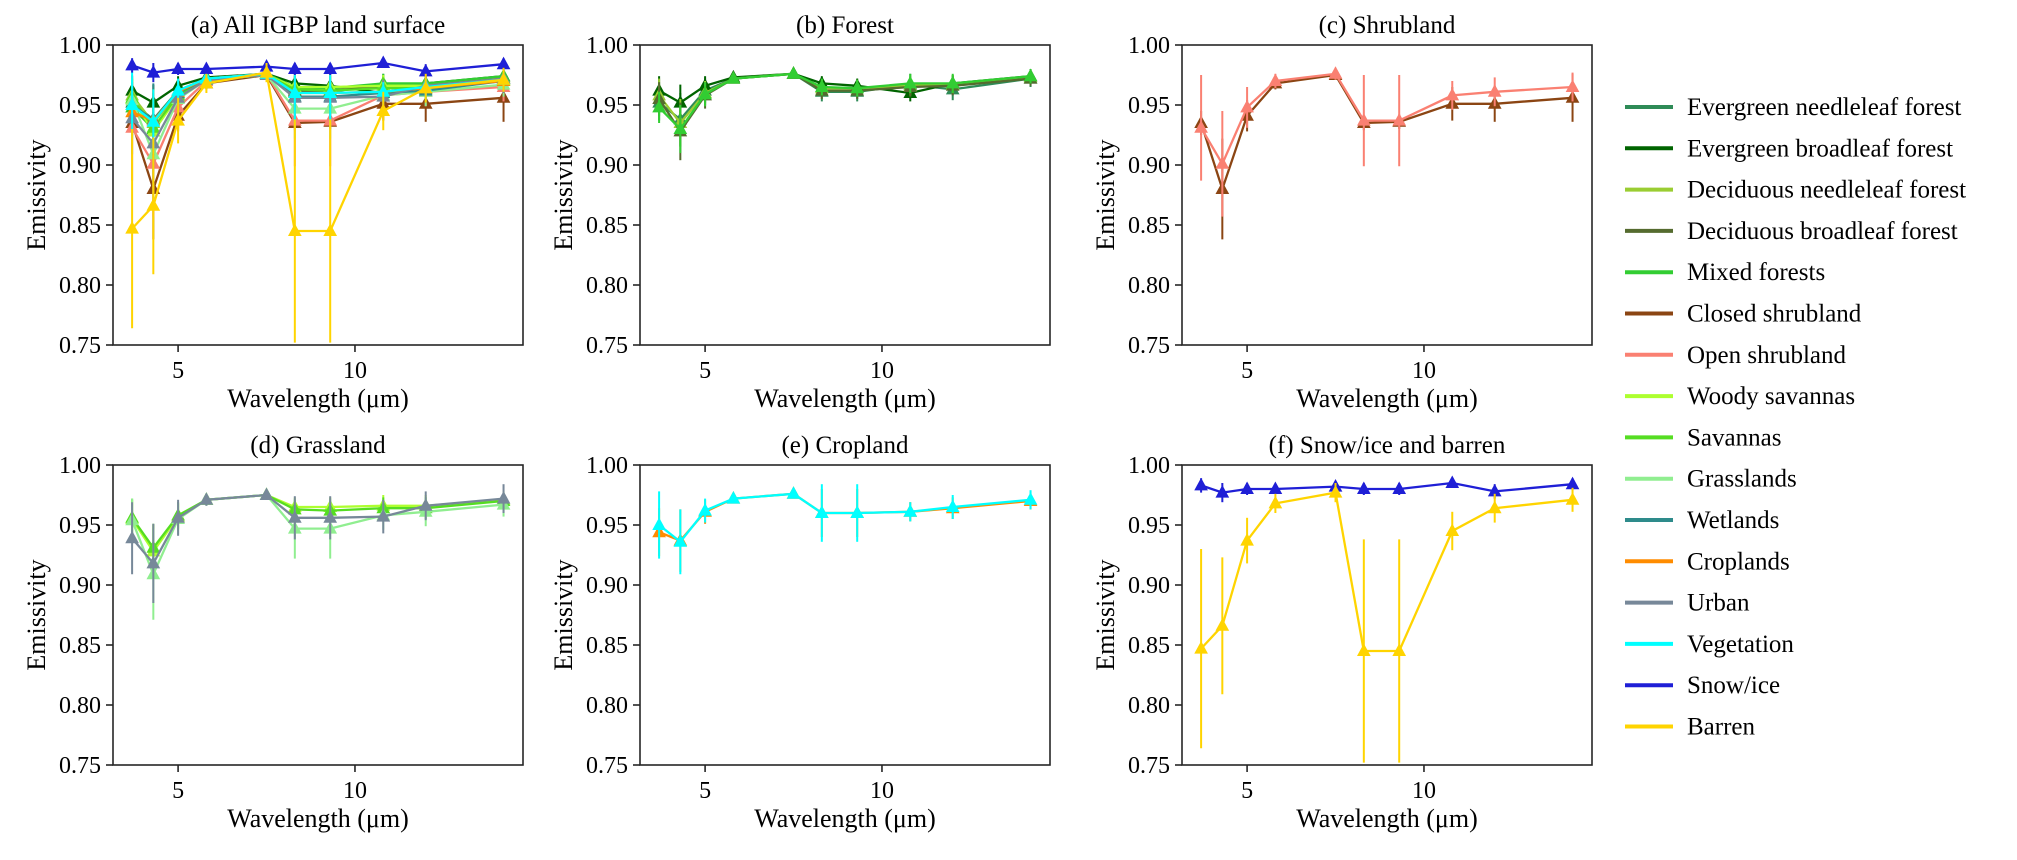 Image resolution: width=2017 pixels, height=860 pixels. I want to click on panel-a-plot-area, so click(318, 199).